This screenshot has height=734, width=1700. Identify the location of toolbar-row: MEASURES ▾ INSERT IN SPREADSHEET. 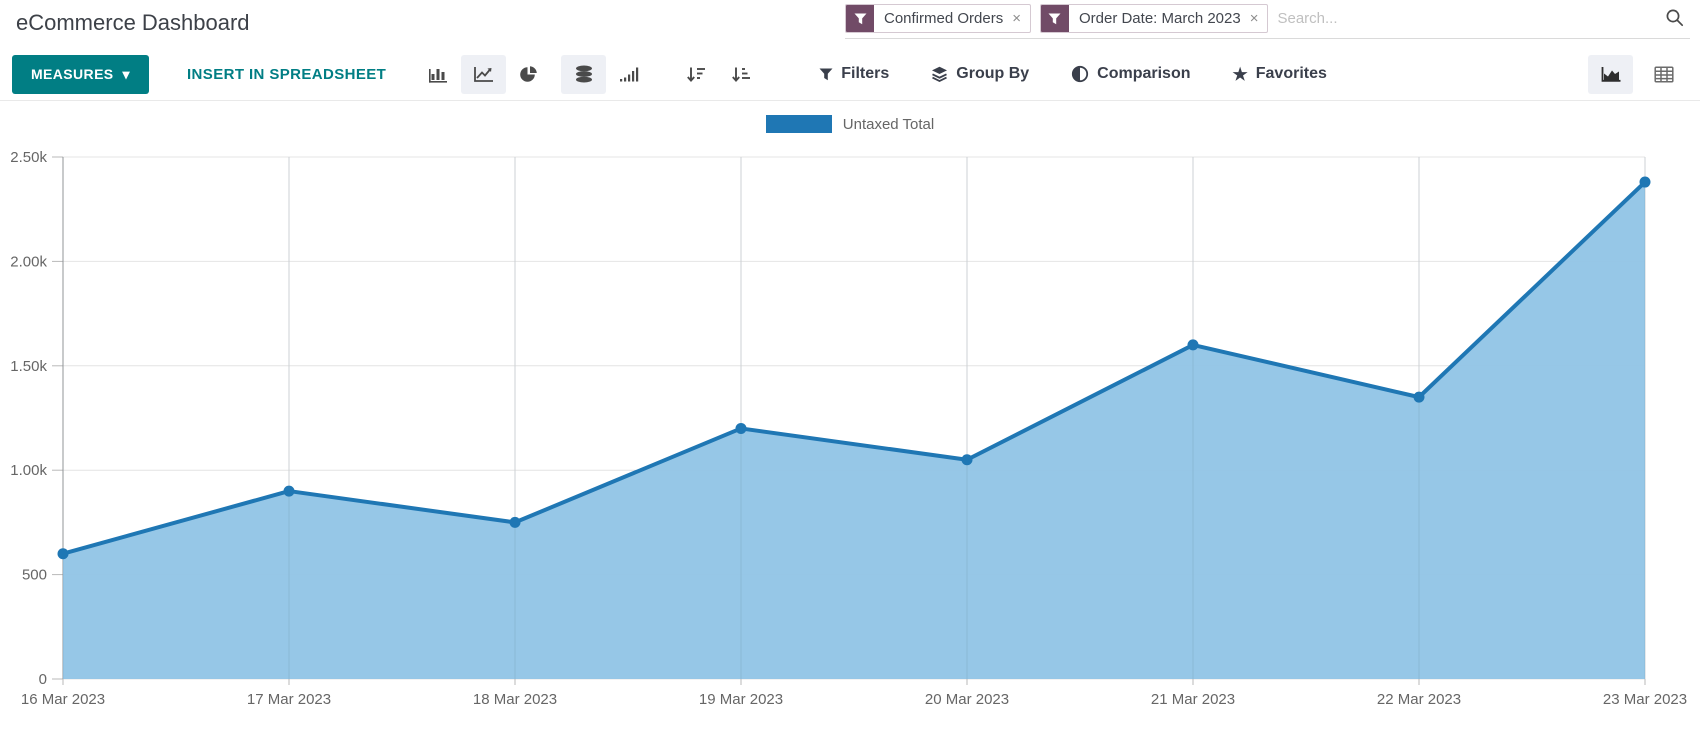
(850, 74).